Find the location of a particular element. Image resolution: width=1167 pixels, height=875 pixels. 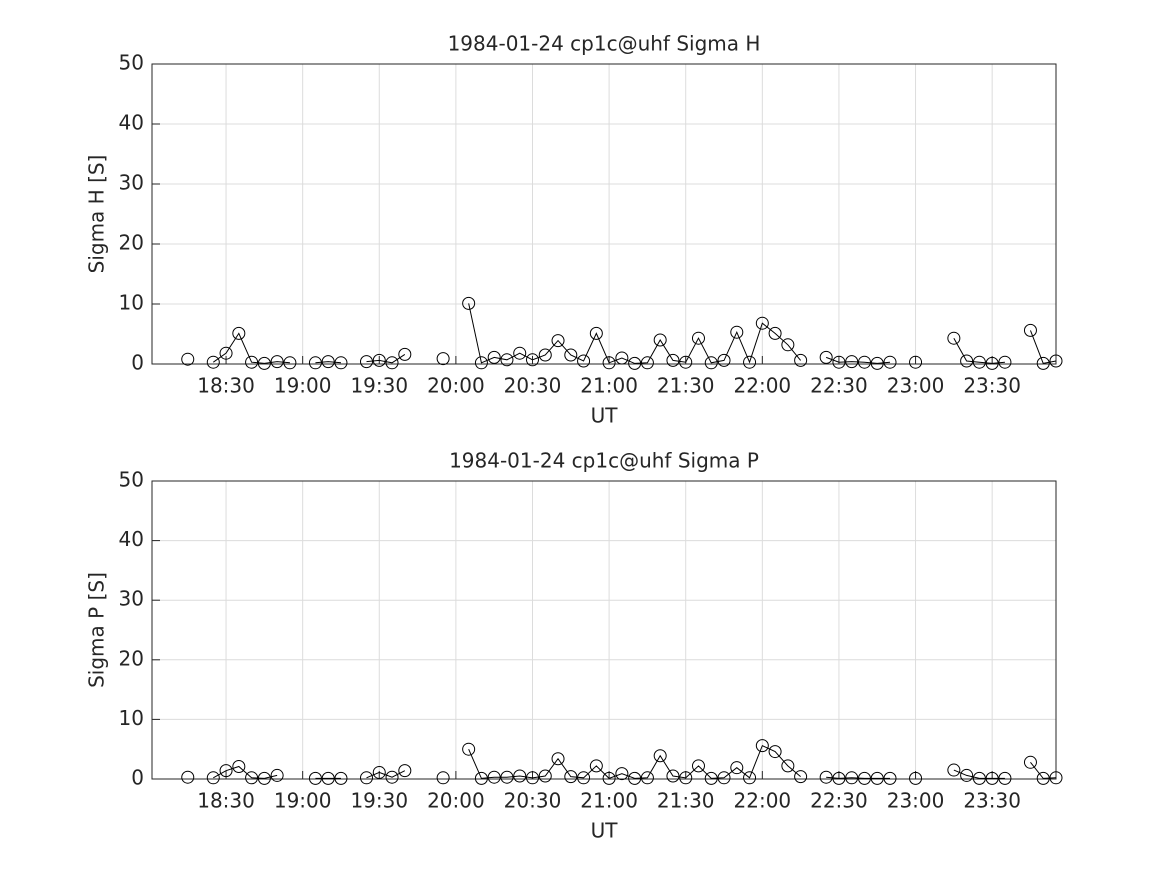

y-tick-label: 40 is located at coordinates (131, 539).